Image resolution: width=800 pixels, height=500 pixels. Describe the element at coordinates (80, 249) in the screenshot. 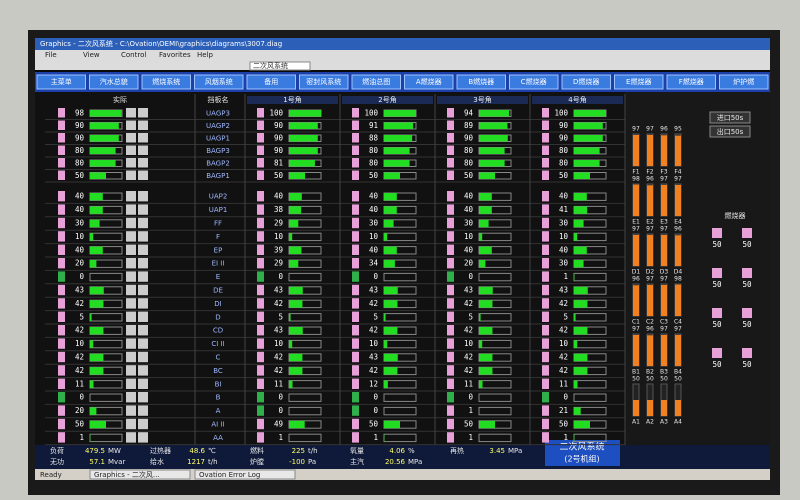

I see `value: 40` at that location.